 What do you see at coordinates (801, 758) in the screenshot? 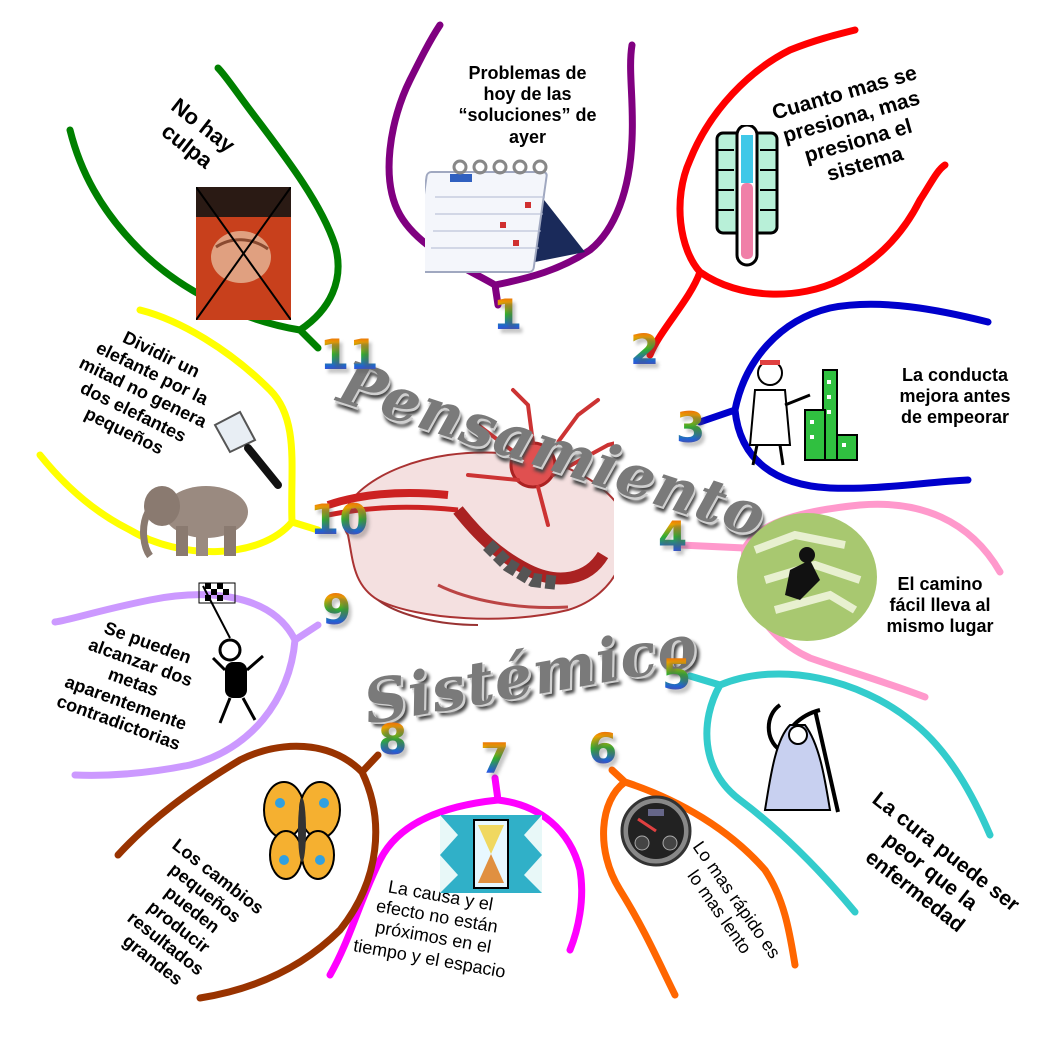
I see `grim-reaper-icon` at bounding box center [801, 758].